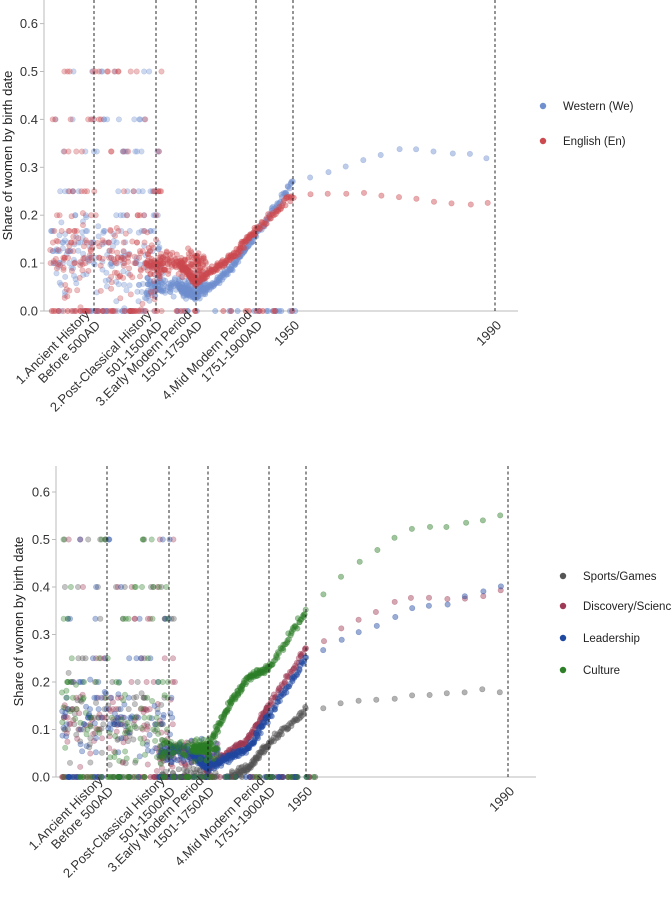 The image size is (671, 899). I want to click on y-tick-label: 0.0, so click(41, 777).